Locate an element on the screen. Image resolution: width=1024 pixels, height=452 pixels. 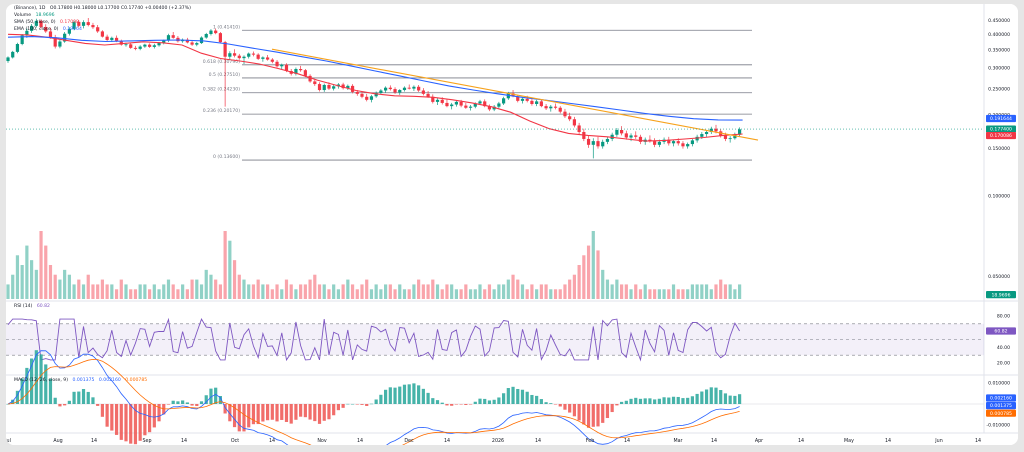
sma-label: SMA (50, close, 0) is located at coordinates (35, 22).